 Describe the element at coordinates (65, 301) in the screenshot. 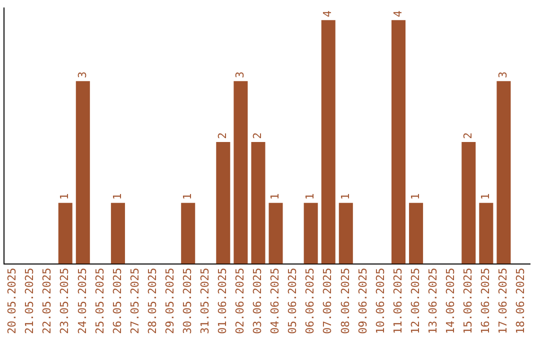

I see `x-tick-label: 23.05.2025` at that location.